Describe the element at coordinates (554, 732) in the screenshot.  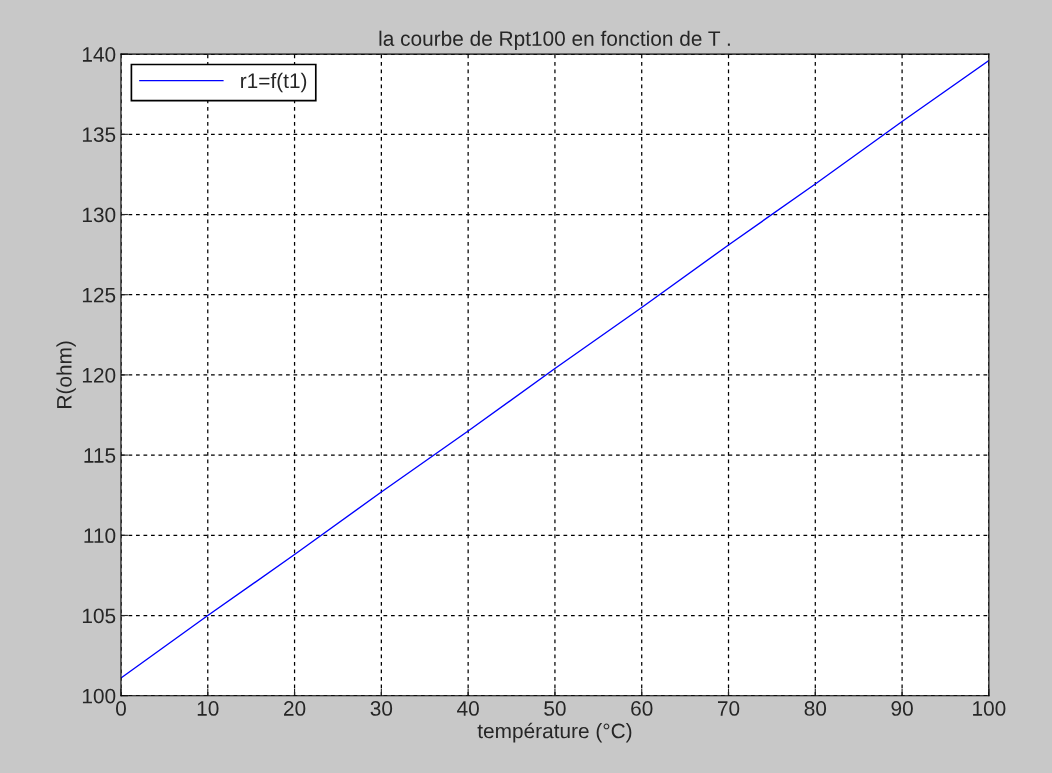
I see `x-axis-title: température (°C)` at that location.